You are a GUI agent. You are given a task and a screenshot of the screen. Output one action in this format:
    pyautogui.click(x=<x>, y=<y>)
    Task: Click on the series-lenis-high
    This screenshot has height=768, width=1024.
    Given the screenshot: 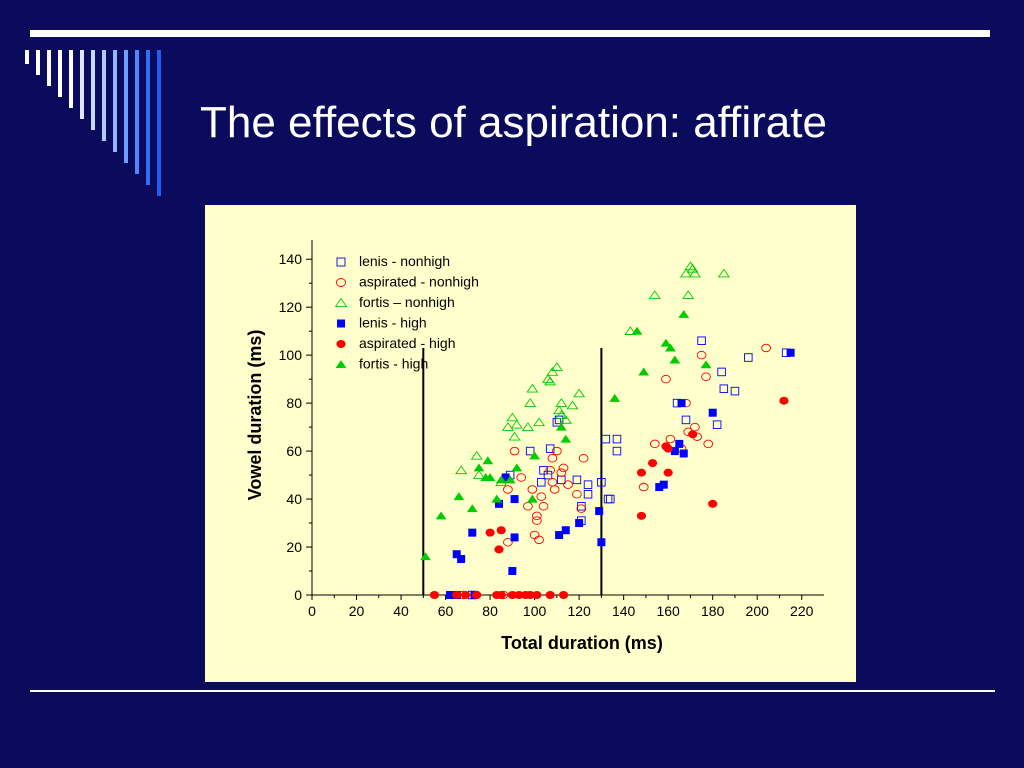 What is the action you would take?
    pyautogui.click(x=620, y=473)
    